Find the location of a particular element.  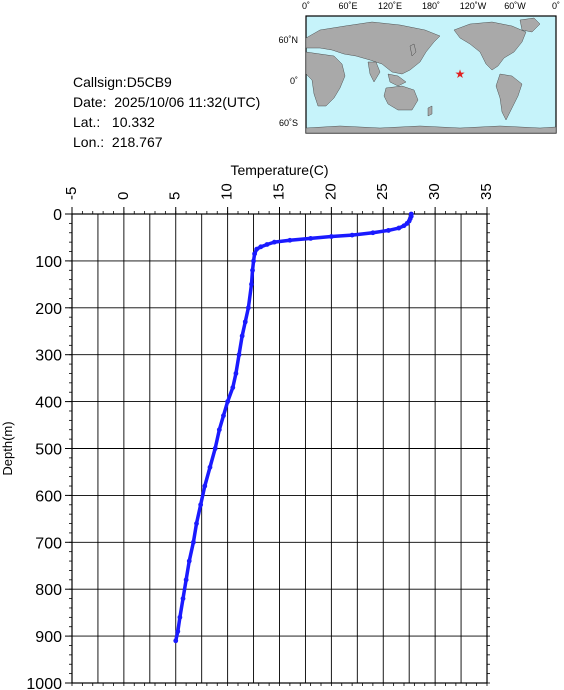

date-value: 2025/10/06 11:32(UTC) is located at coordinates (187, 102).